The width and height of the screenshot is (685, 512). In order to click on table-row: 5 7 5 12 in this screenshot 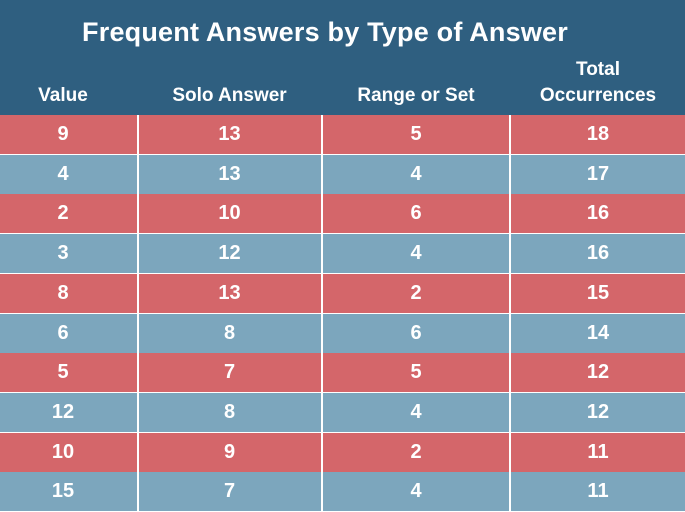, I will do `click(342, 372)`.